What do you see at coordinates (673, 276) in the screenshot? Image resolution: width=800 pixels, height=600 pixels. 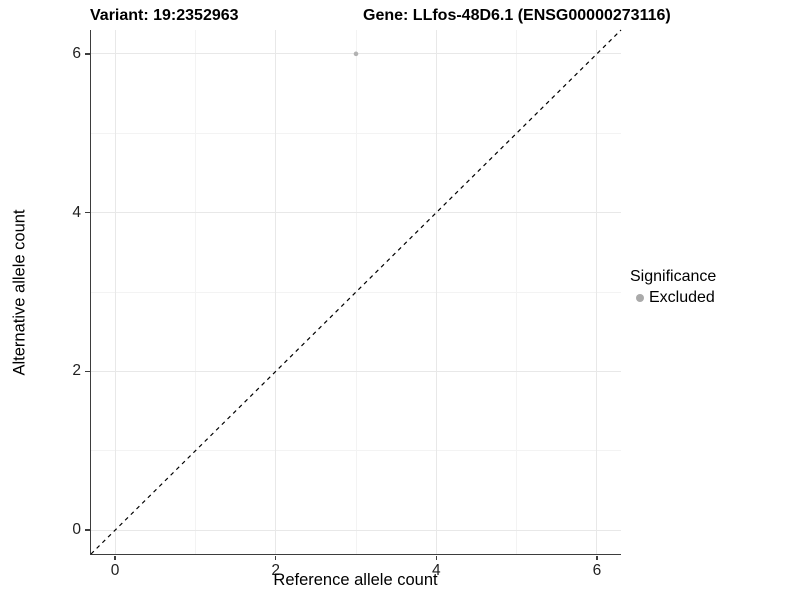 I see `legend-title: Significance` at bounding box center [673, 276].